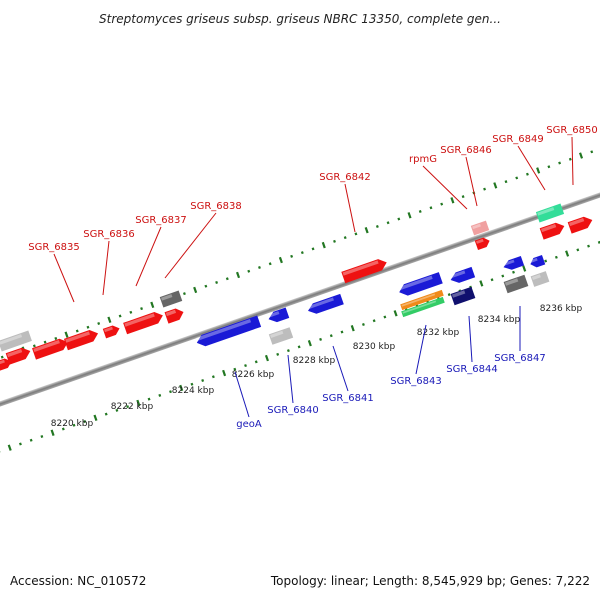 The height and width of the screenshot is (600, 600). Describe the element at coordinates (374, 347) in the screenshot. I see `scale-tick-label: 8230 kbp` at that location.